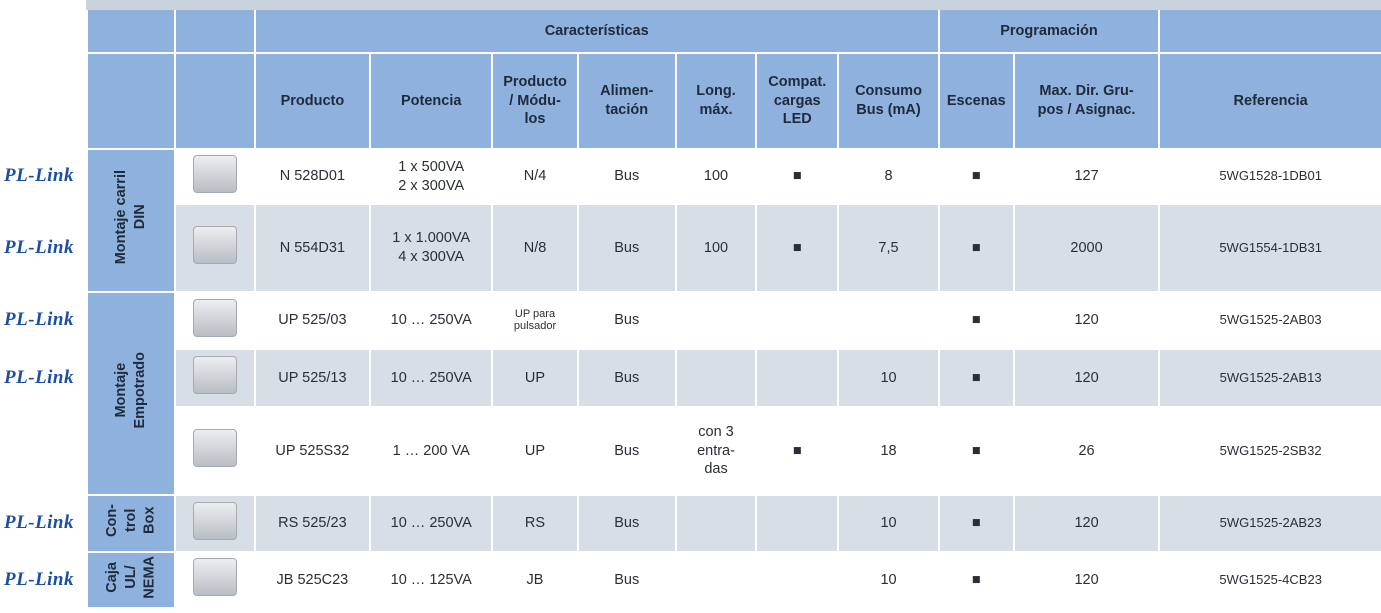 The width and height of the screenshot is (1381, 613). What do you see at coordinates (431, 248) in the screenshot?
I see `table-cell: 1 x 1.000VA 4 x 300VA` at bounding box center [431, 248].